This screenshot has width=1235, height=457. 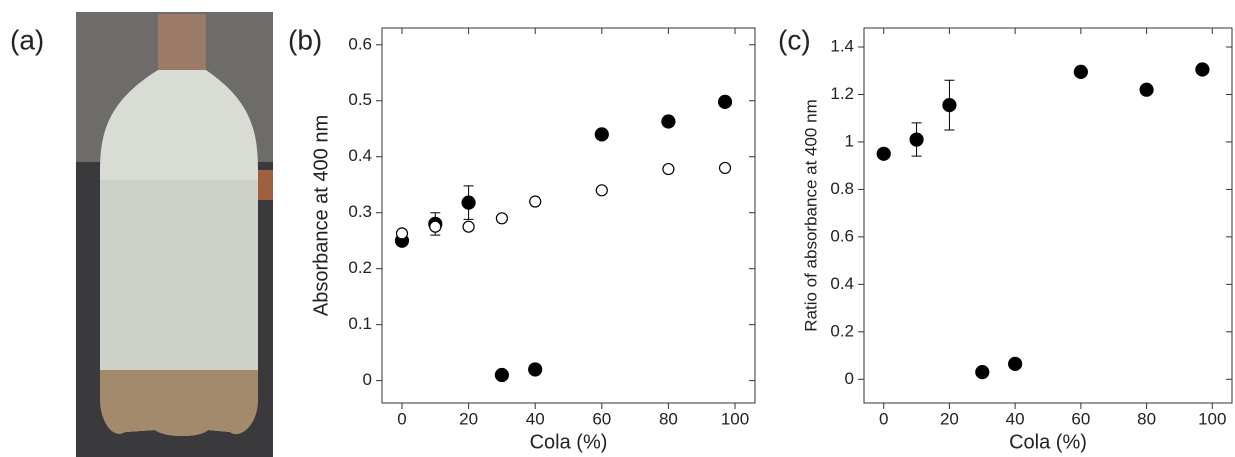 I want to click on y-tick-label: 1.2, so click(x=842, y=93).